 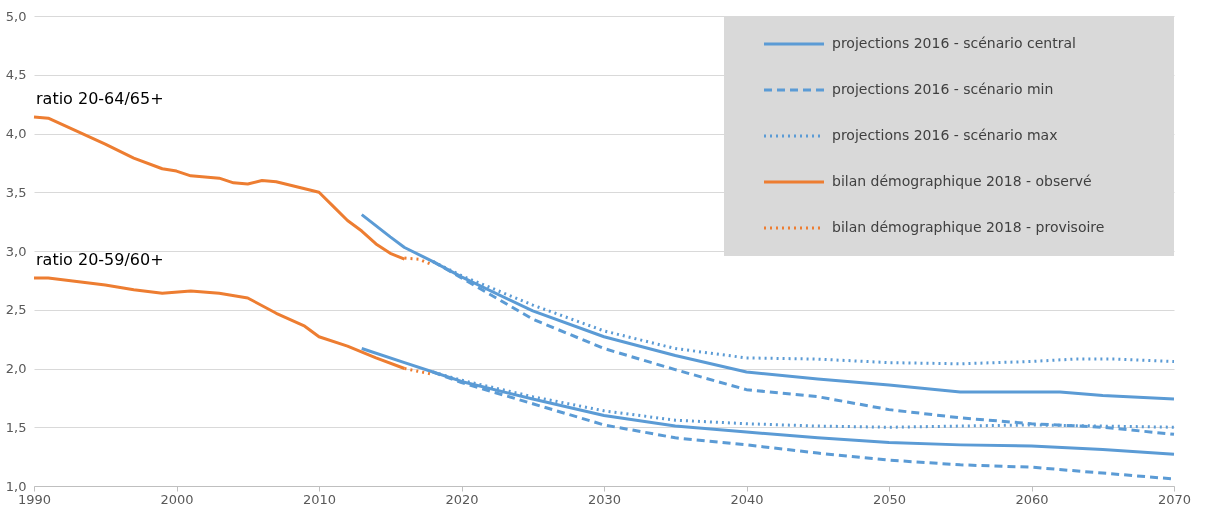 What do you see at coordinates (962, 181) in the screenshot?
I see `legend-label: bilan démographique 2018 - observé` at bounding box center [962, 181].